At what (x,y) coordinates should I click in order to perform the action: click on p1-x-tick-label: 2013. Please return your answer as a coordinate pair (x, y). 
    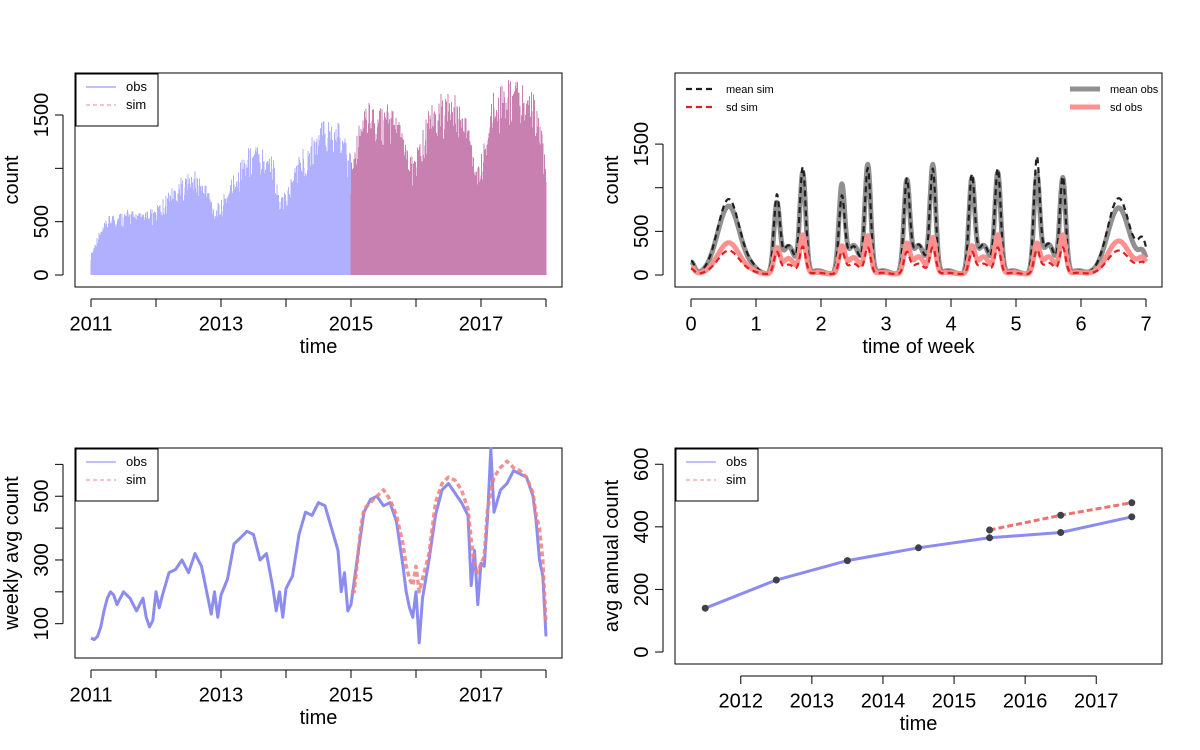
    Looking at the image, I should click on (221, 325).